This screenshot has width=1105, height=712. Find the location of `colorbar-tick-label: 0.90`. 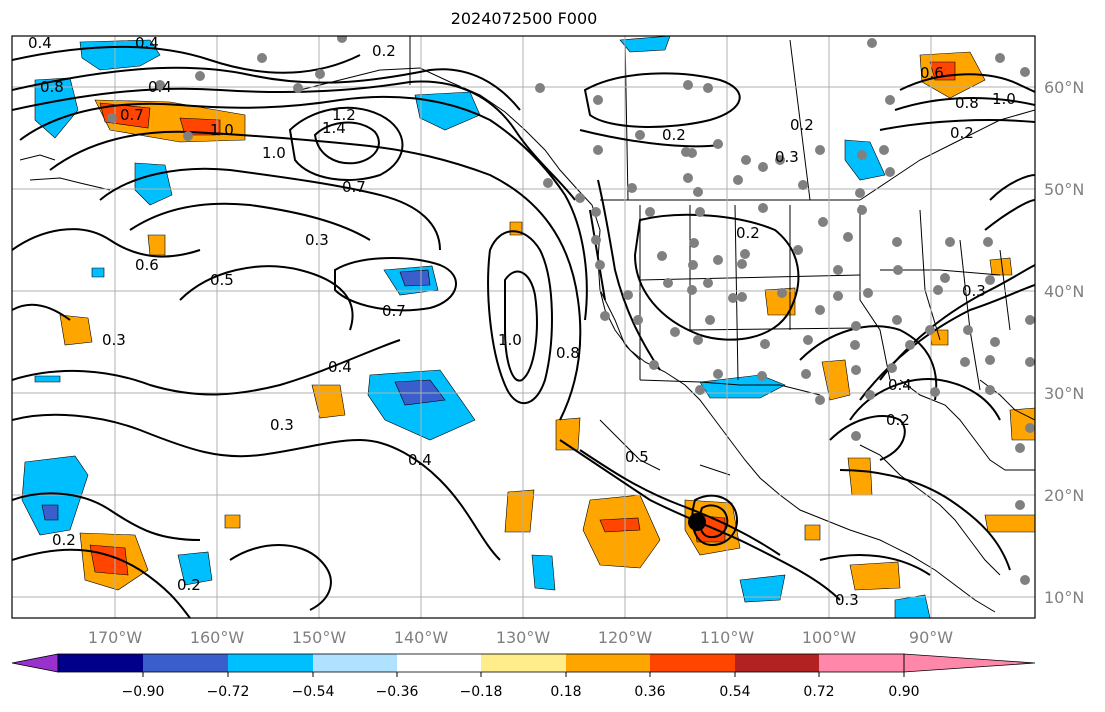

colorbar-tick-label: 0.90 is located at coordinates (903, 692).